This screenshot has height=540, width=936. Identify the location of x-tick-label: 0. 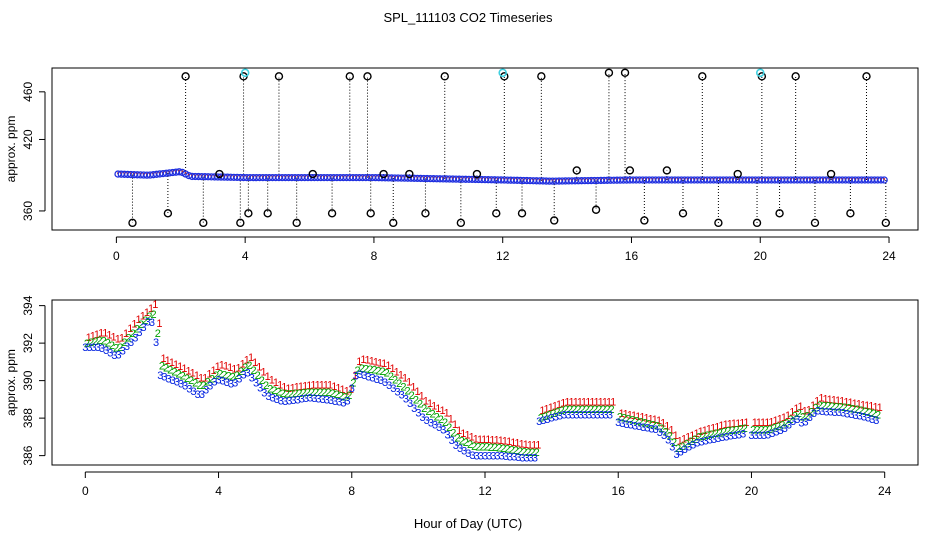
(85, 491).